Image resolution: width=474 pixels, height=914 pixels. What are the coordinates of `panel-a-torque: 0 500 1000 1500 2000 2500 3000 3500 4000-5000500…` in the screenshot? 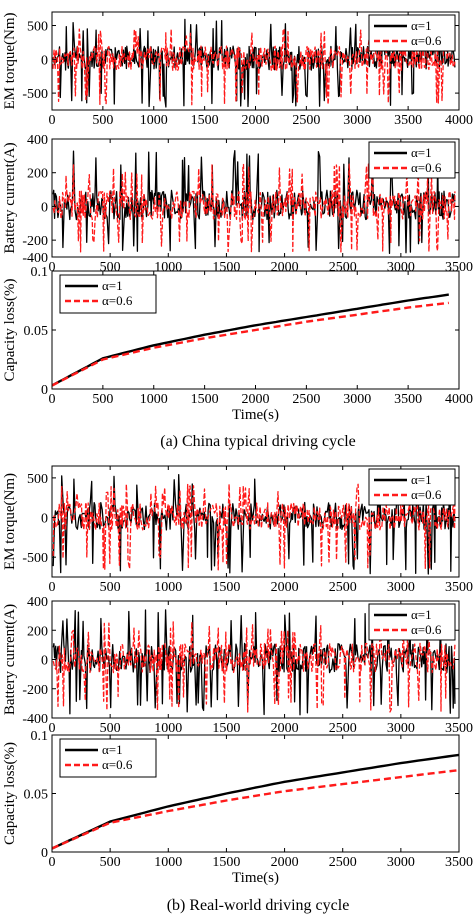 It's located at (237, 69).